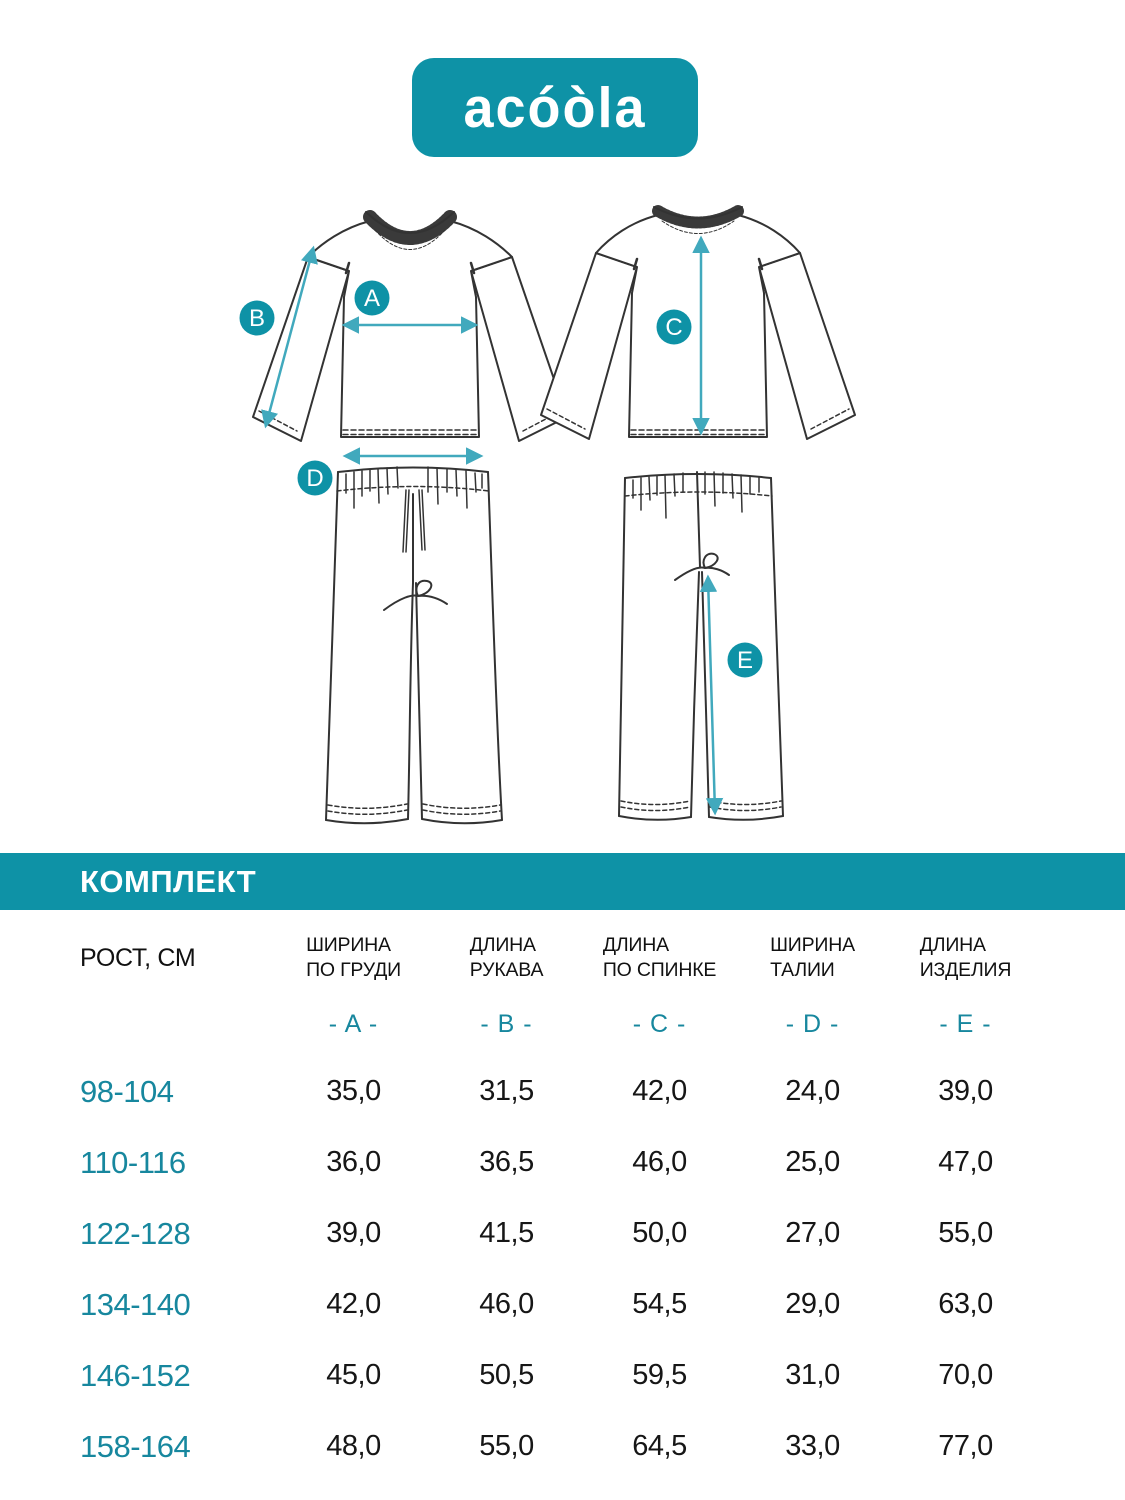 The height and width of the screenshot is (1500, 1125). I want to click on measure-badge-e: E, so click(745, 660).